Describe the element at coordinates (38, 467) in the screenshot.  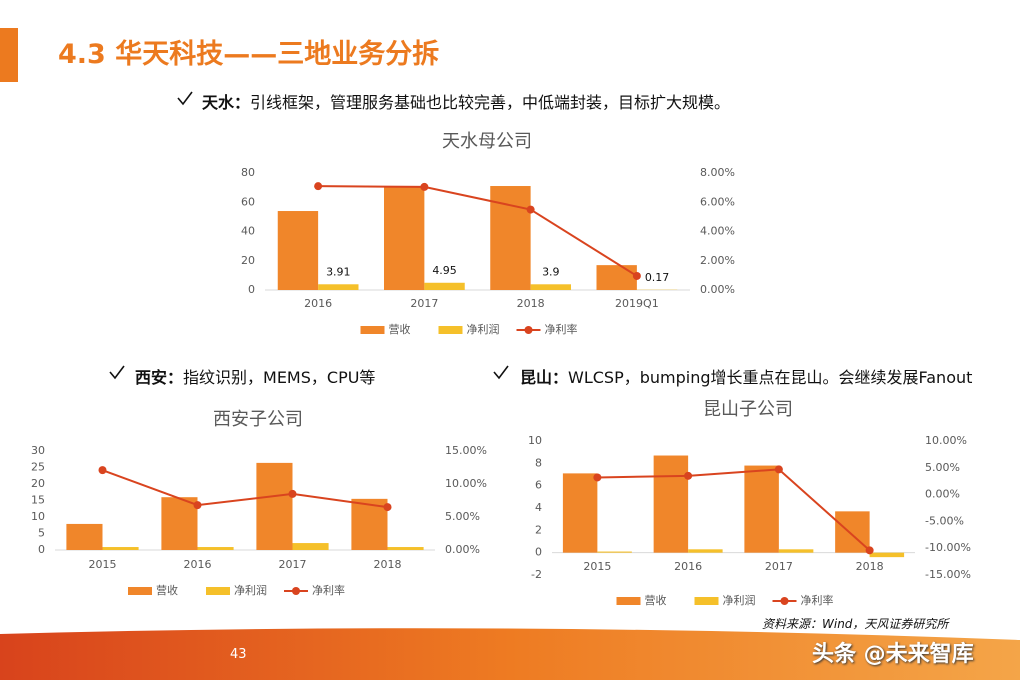
I see `y-tick-label: 25` at that location.